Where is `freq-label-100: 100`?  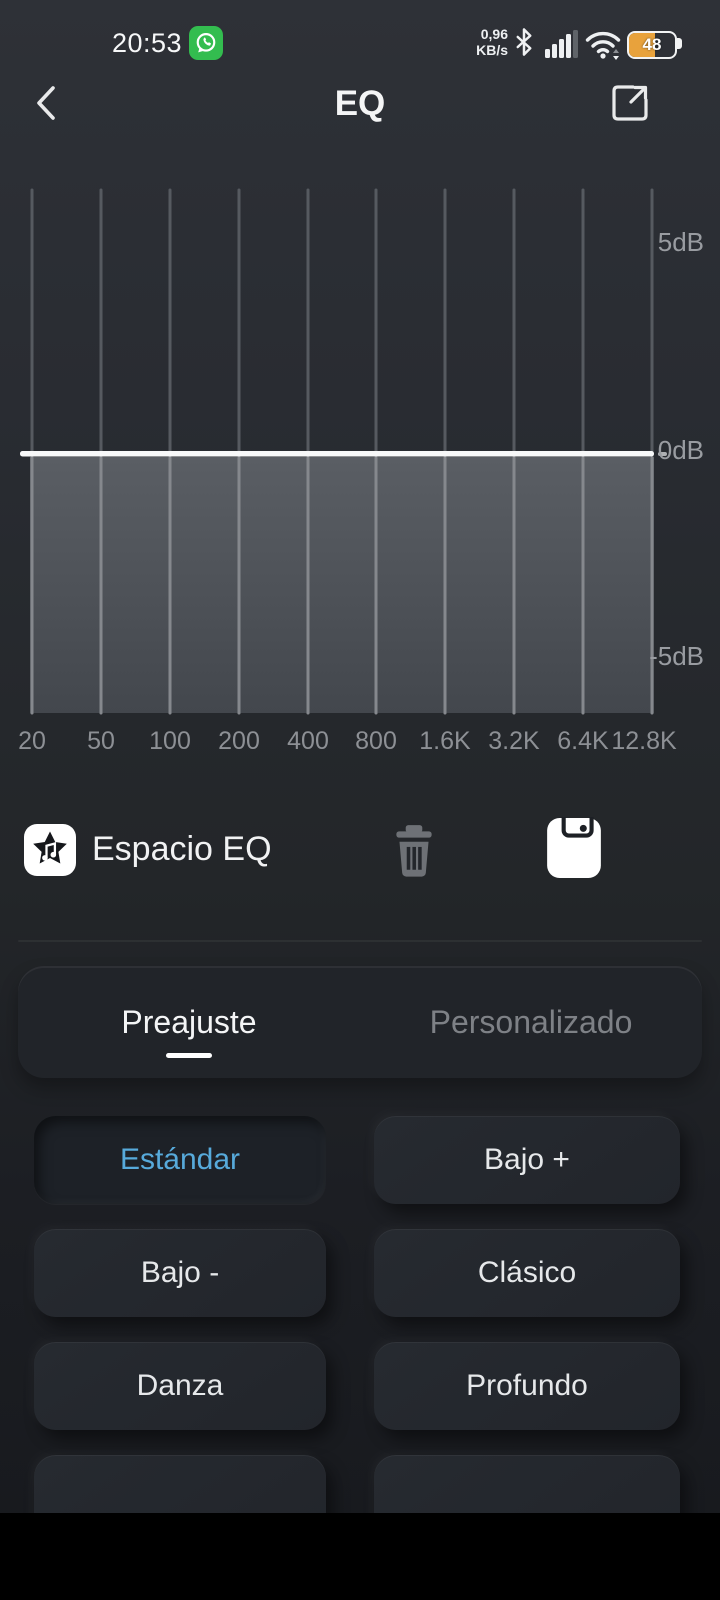 freq-label-100: 100 is located at coordinates (170, 741).